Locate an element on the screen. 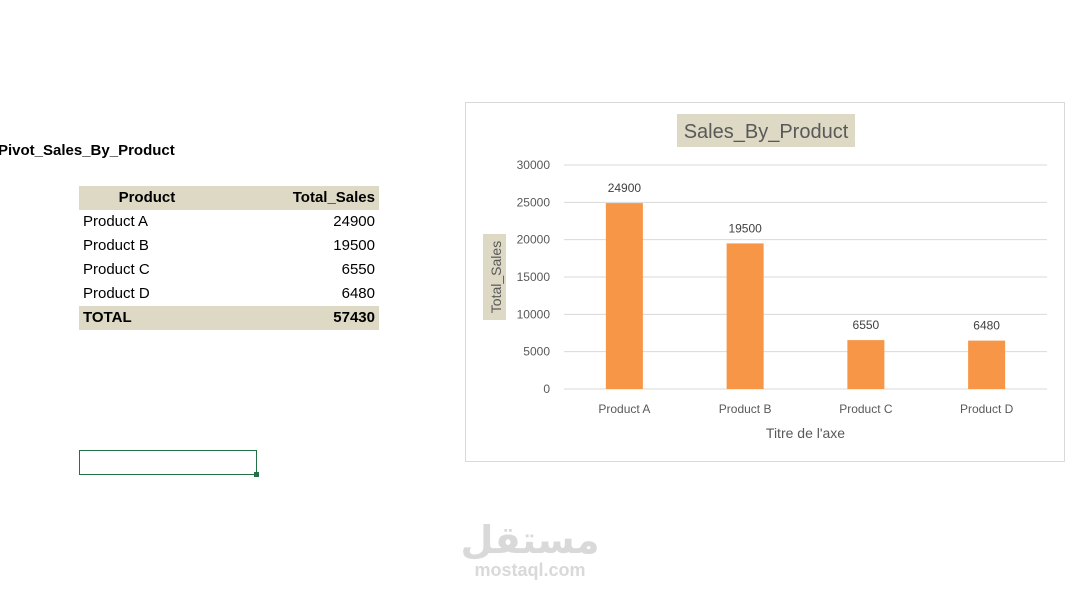  y-tick-label: 0 is located at coordinates (546, 389).